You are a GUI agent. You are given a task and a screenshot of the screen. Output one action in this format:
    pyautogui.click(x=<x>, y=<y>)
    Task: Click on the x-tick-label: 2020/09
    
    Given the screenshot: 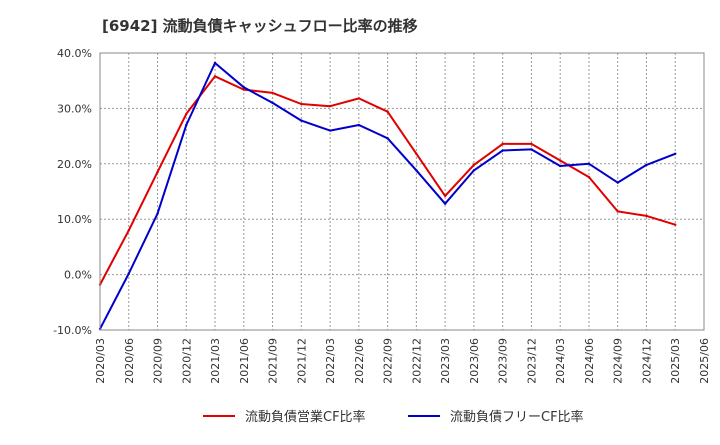 What is the action you would take?
    pyautogui.click(x=158, y=361)
    